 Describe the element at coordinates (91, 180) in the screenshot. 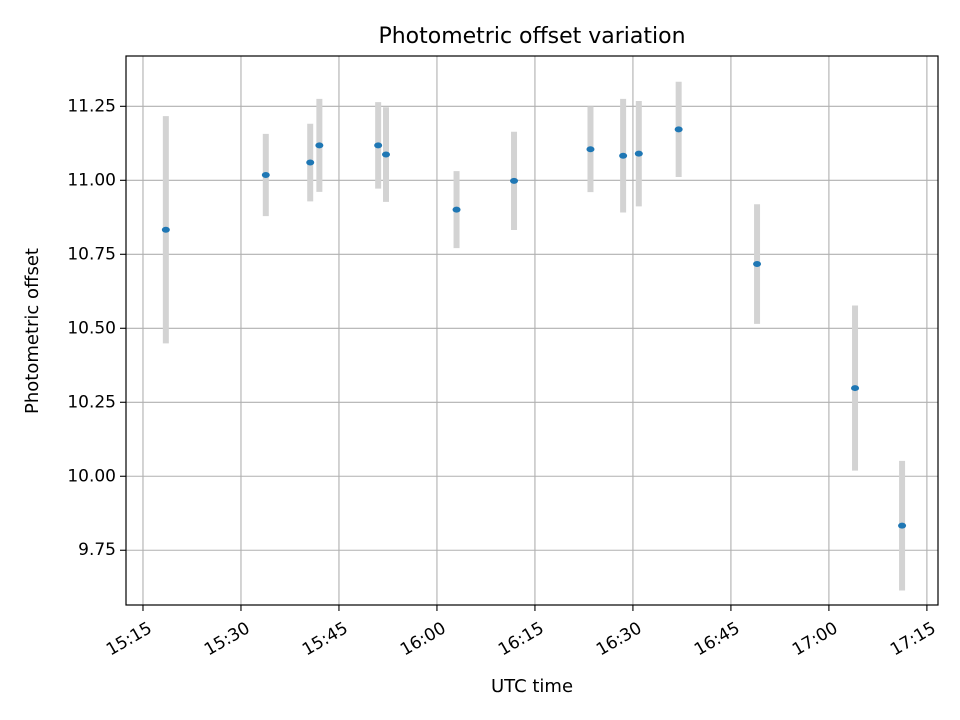

I see `y-tick-label: 11.00` at that location.